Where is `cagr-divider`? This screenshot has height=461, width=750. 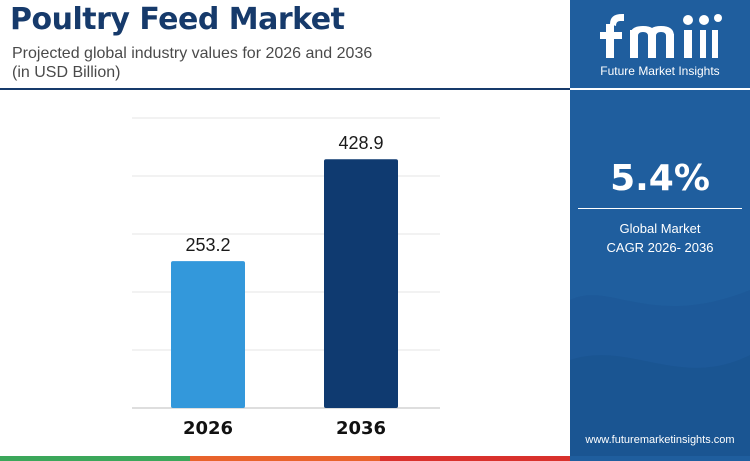 cagr-divider is located at coordinates (660, 208).